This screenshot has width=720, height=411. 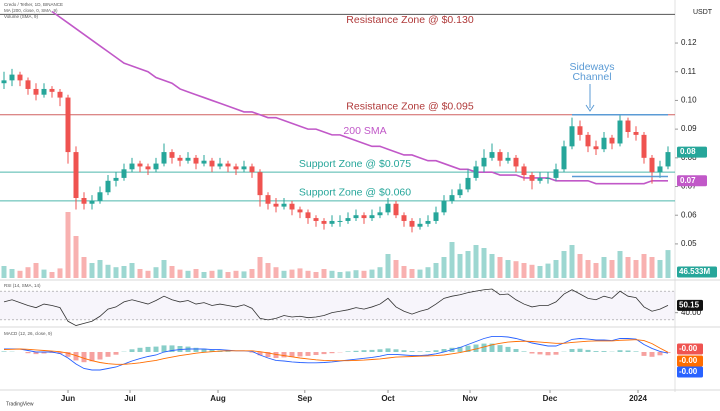 What do you see at coordinates (28, 333) in the screenshot?
I see `legend-macd: MACD (12, 26, close, 9)` at bounding box center [28, 333].